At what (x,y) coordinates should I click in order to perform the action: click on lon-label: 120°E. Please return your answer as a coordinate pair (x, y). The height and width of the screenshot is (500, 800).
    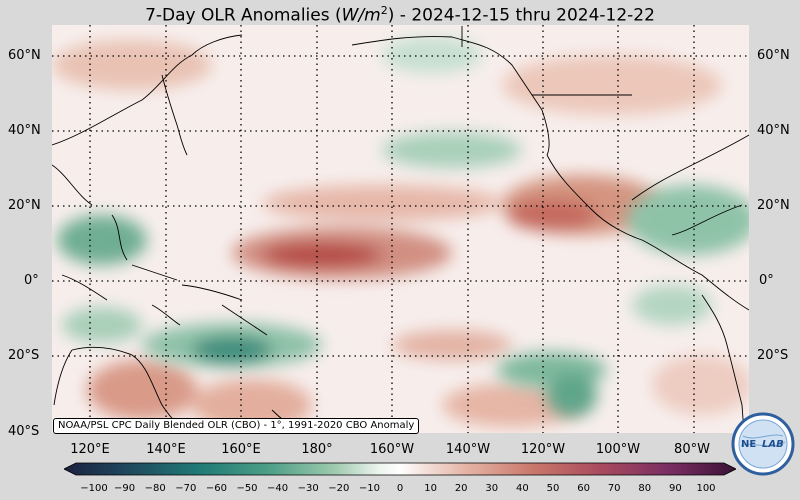
    Looking at the image, I should click on (90, 449).